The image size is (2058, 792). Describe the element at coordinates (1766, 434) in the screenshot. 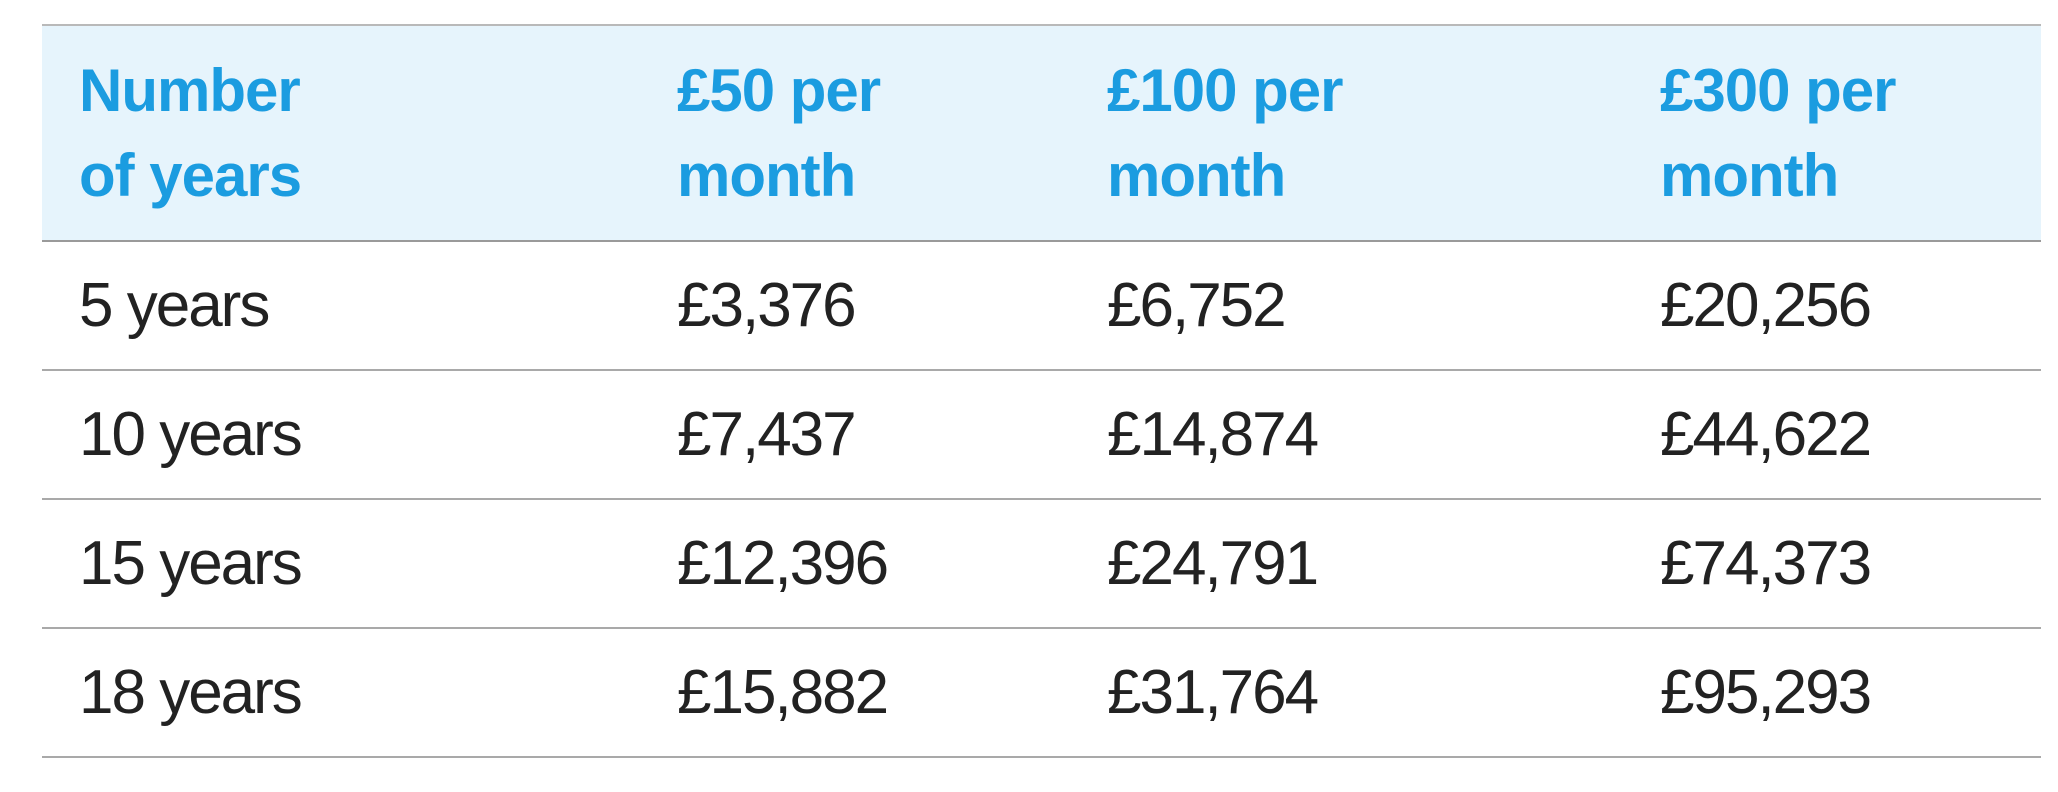

I see `table-cell: £44,622` at that location.